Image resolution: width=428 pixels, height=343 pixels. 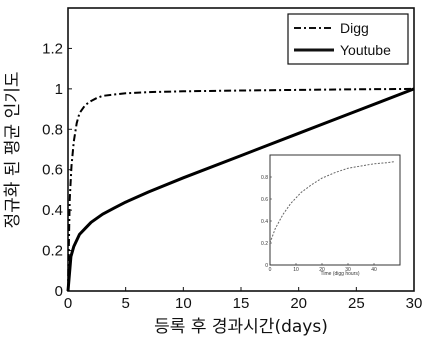 I want to click on x-tick-label: 0, so click(x=68, y=303).